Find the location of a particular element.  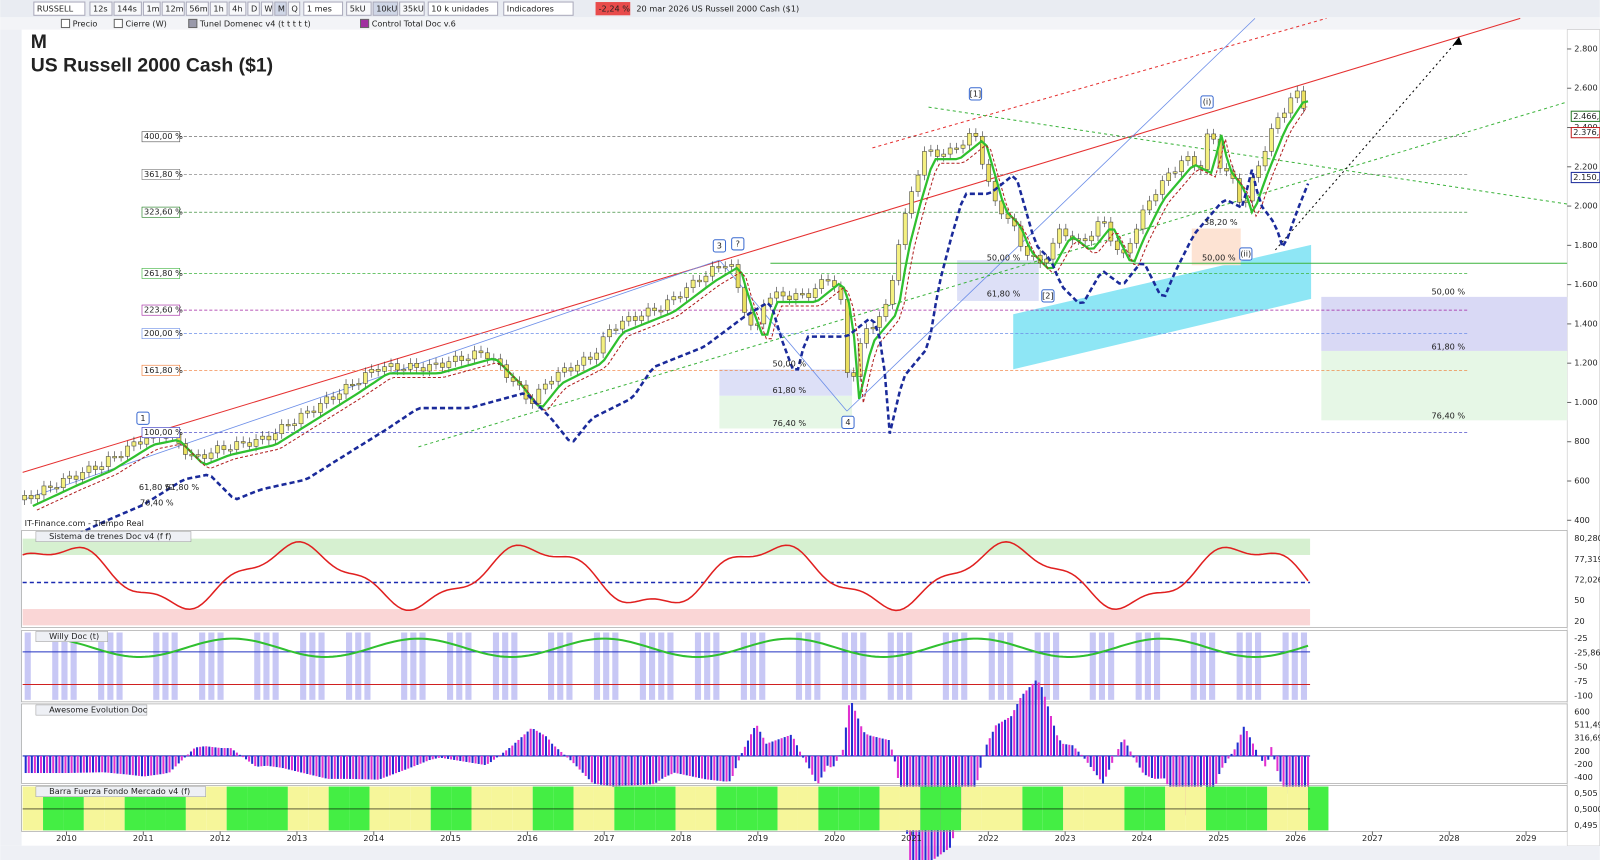

unit-button-label: 35kU is located at coordinates (413, 9).